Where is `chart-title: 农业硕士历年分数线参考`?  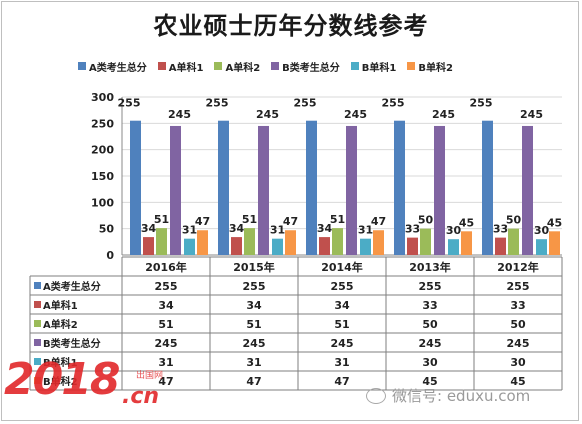 chart-title: 农业硕士历年分数线参考 is located at coordinates (291, 25).